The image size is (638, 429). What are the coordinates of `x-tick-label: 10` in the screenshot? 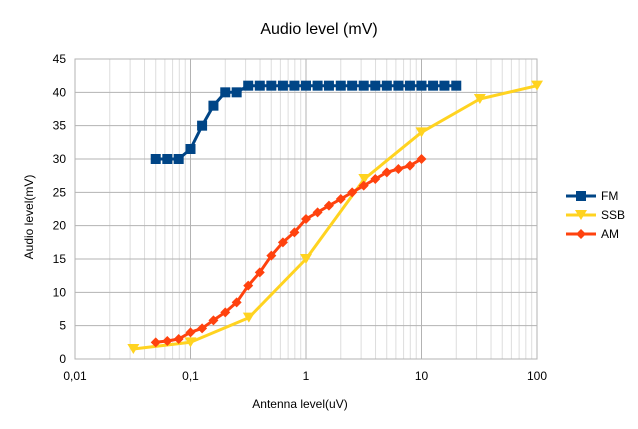 It's located at (422, 376).